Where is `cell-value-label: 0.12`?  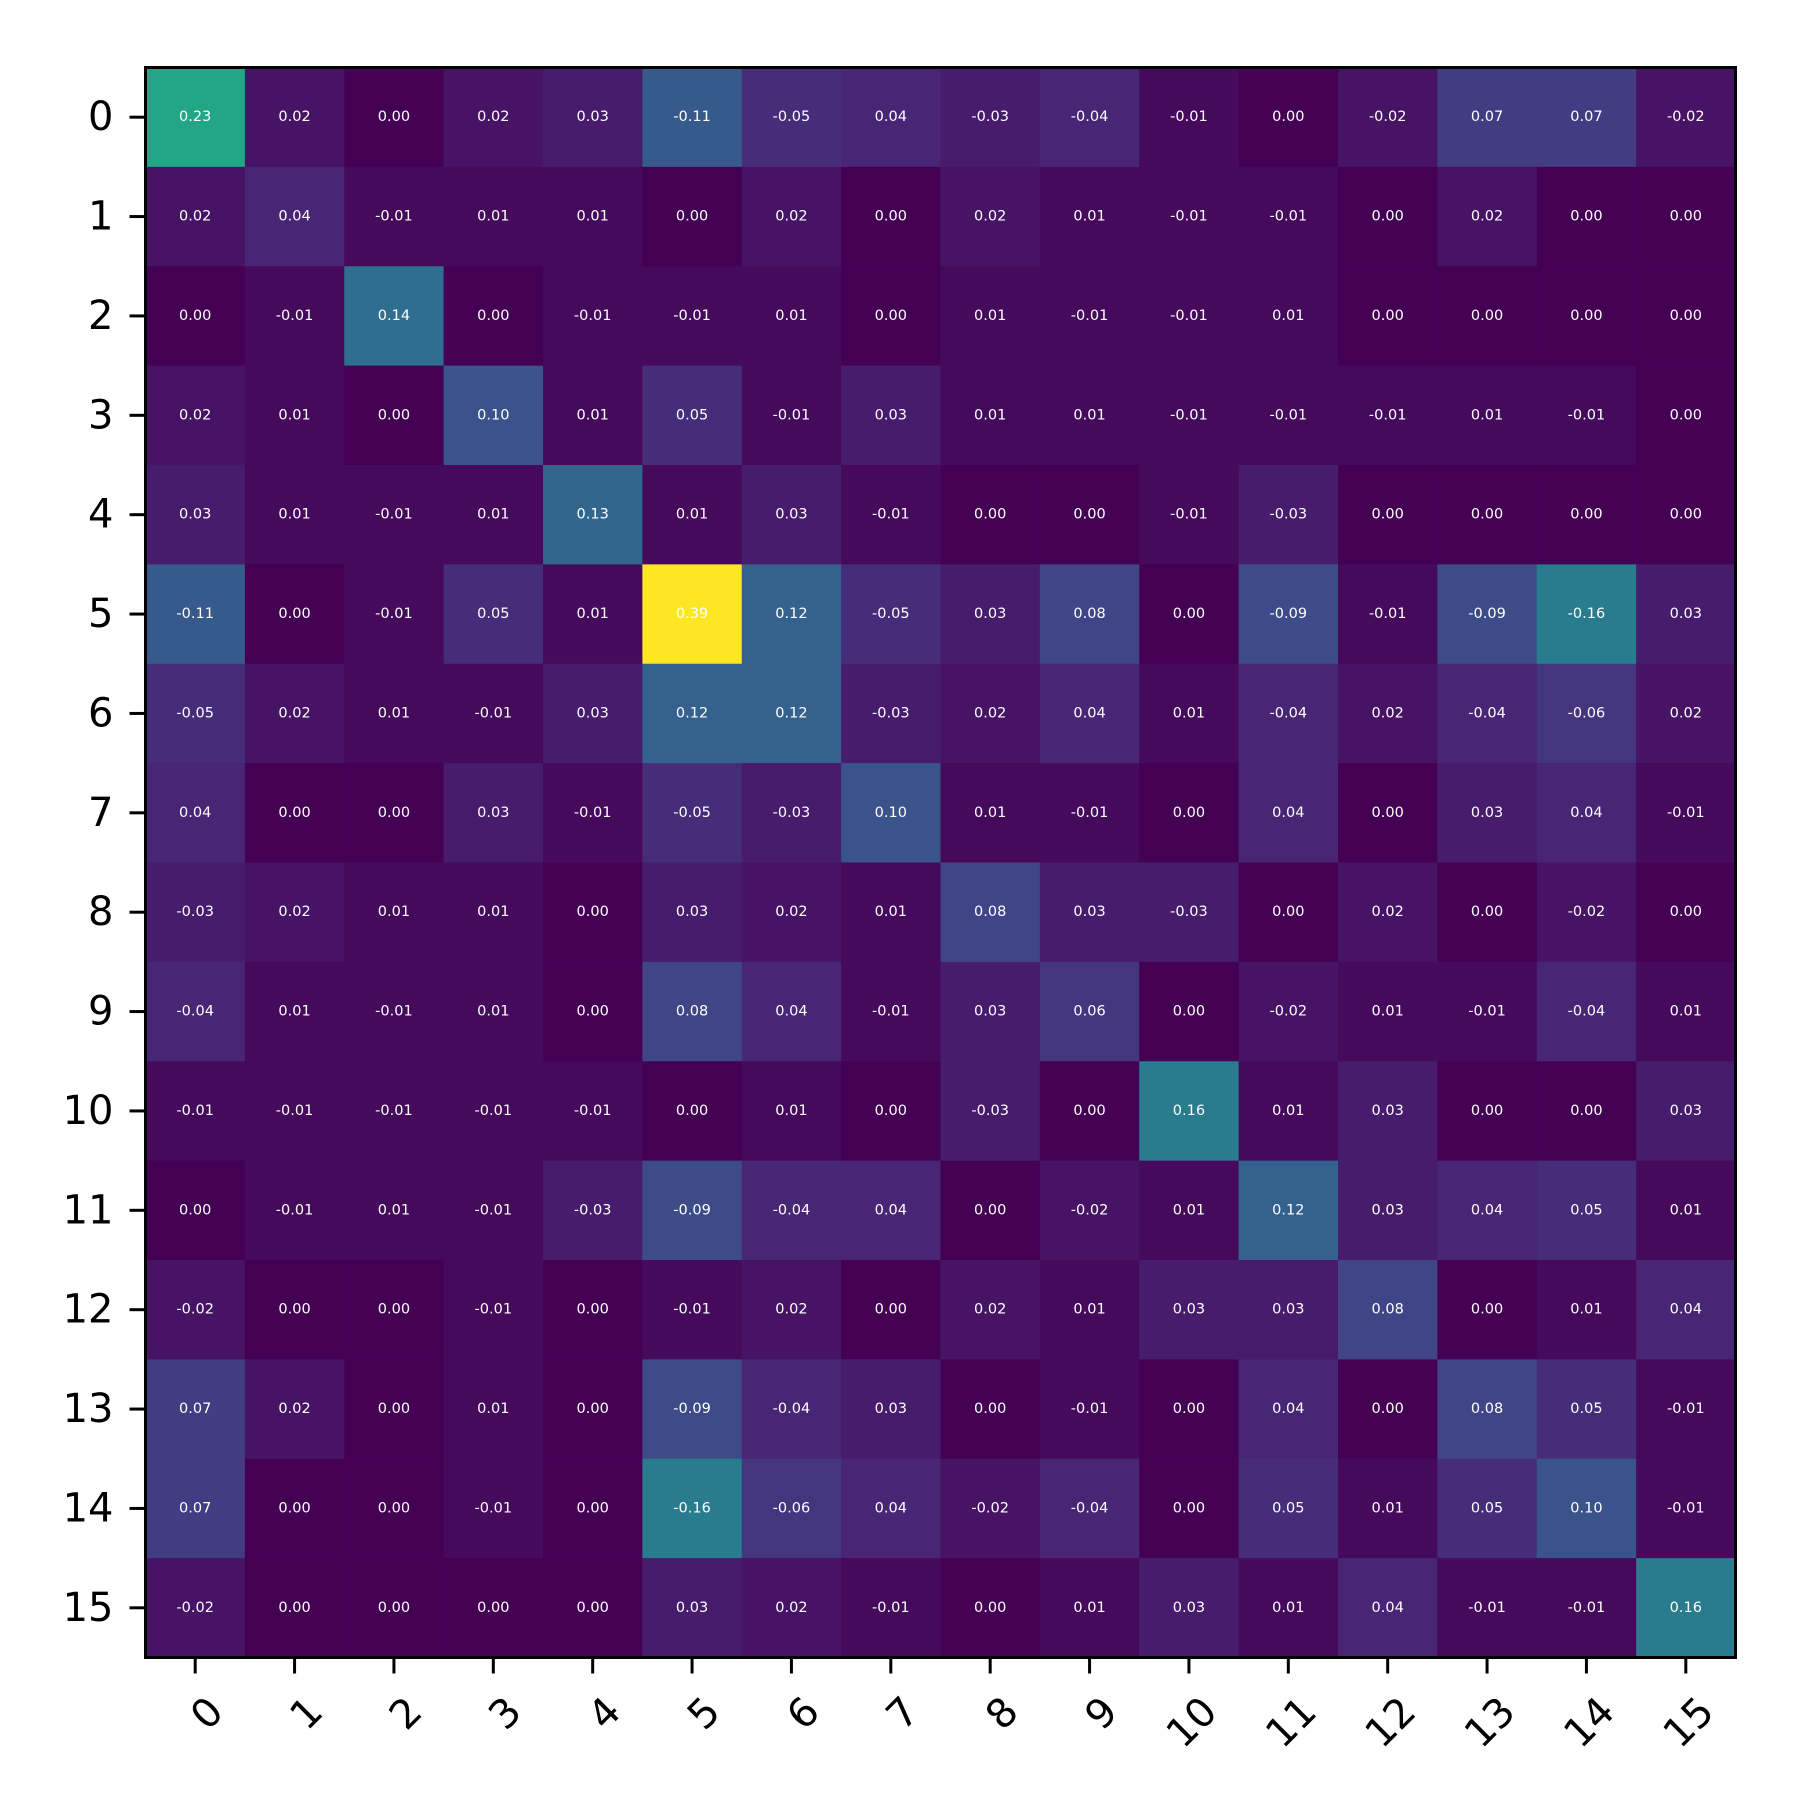
cell-value-label: 0.12 is located at coordinates (791, 614).